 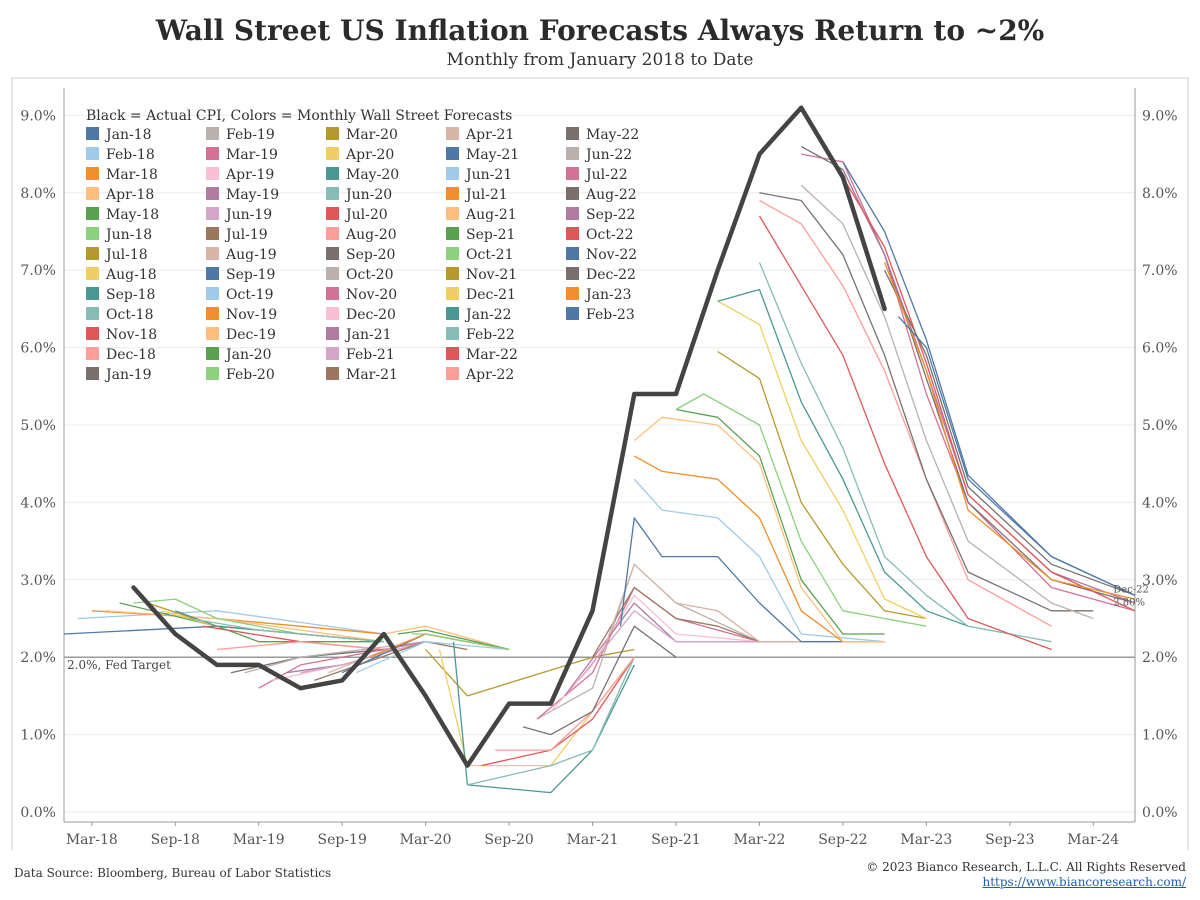 I want to click on legend-label: Feb-19, so click(x=250, y=135).